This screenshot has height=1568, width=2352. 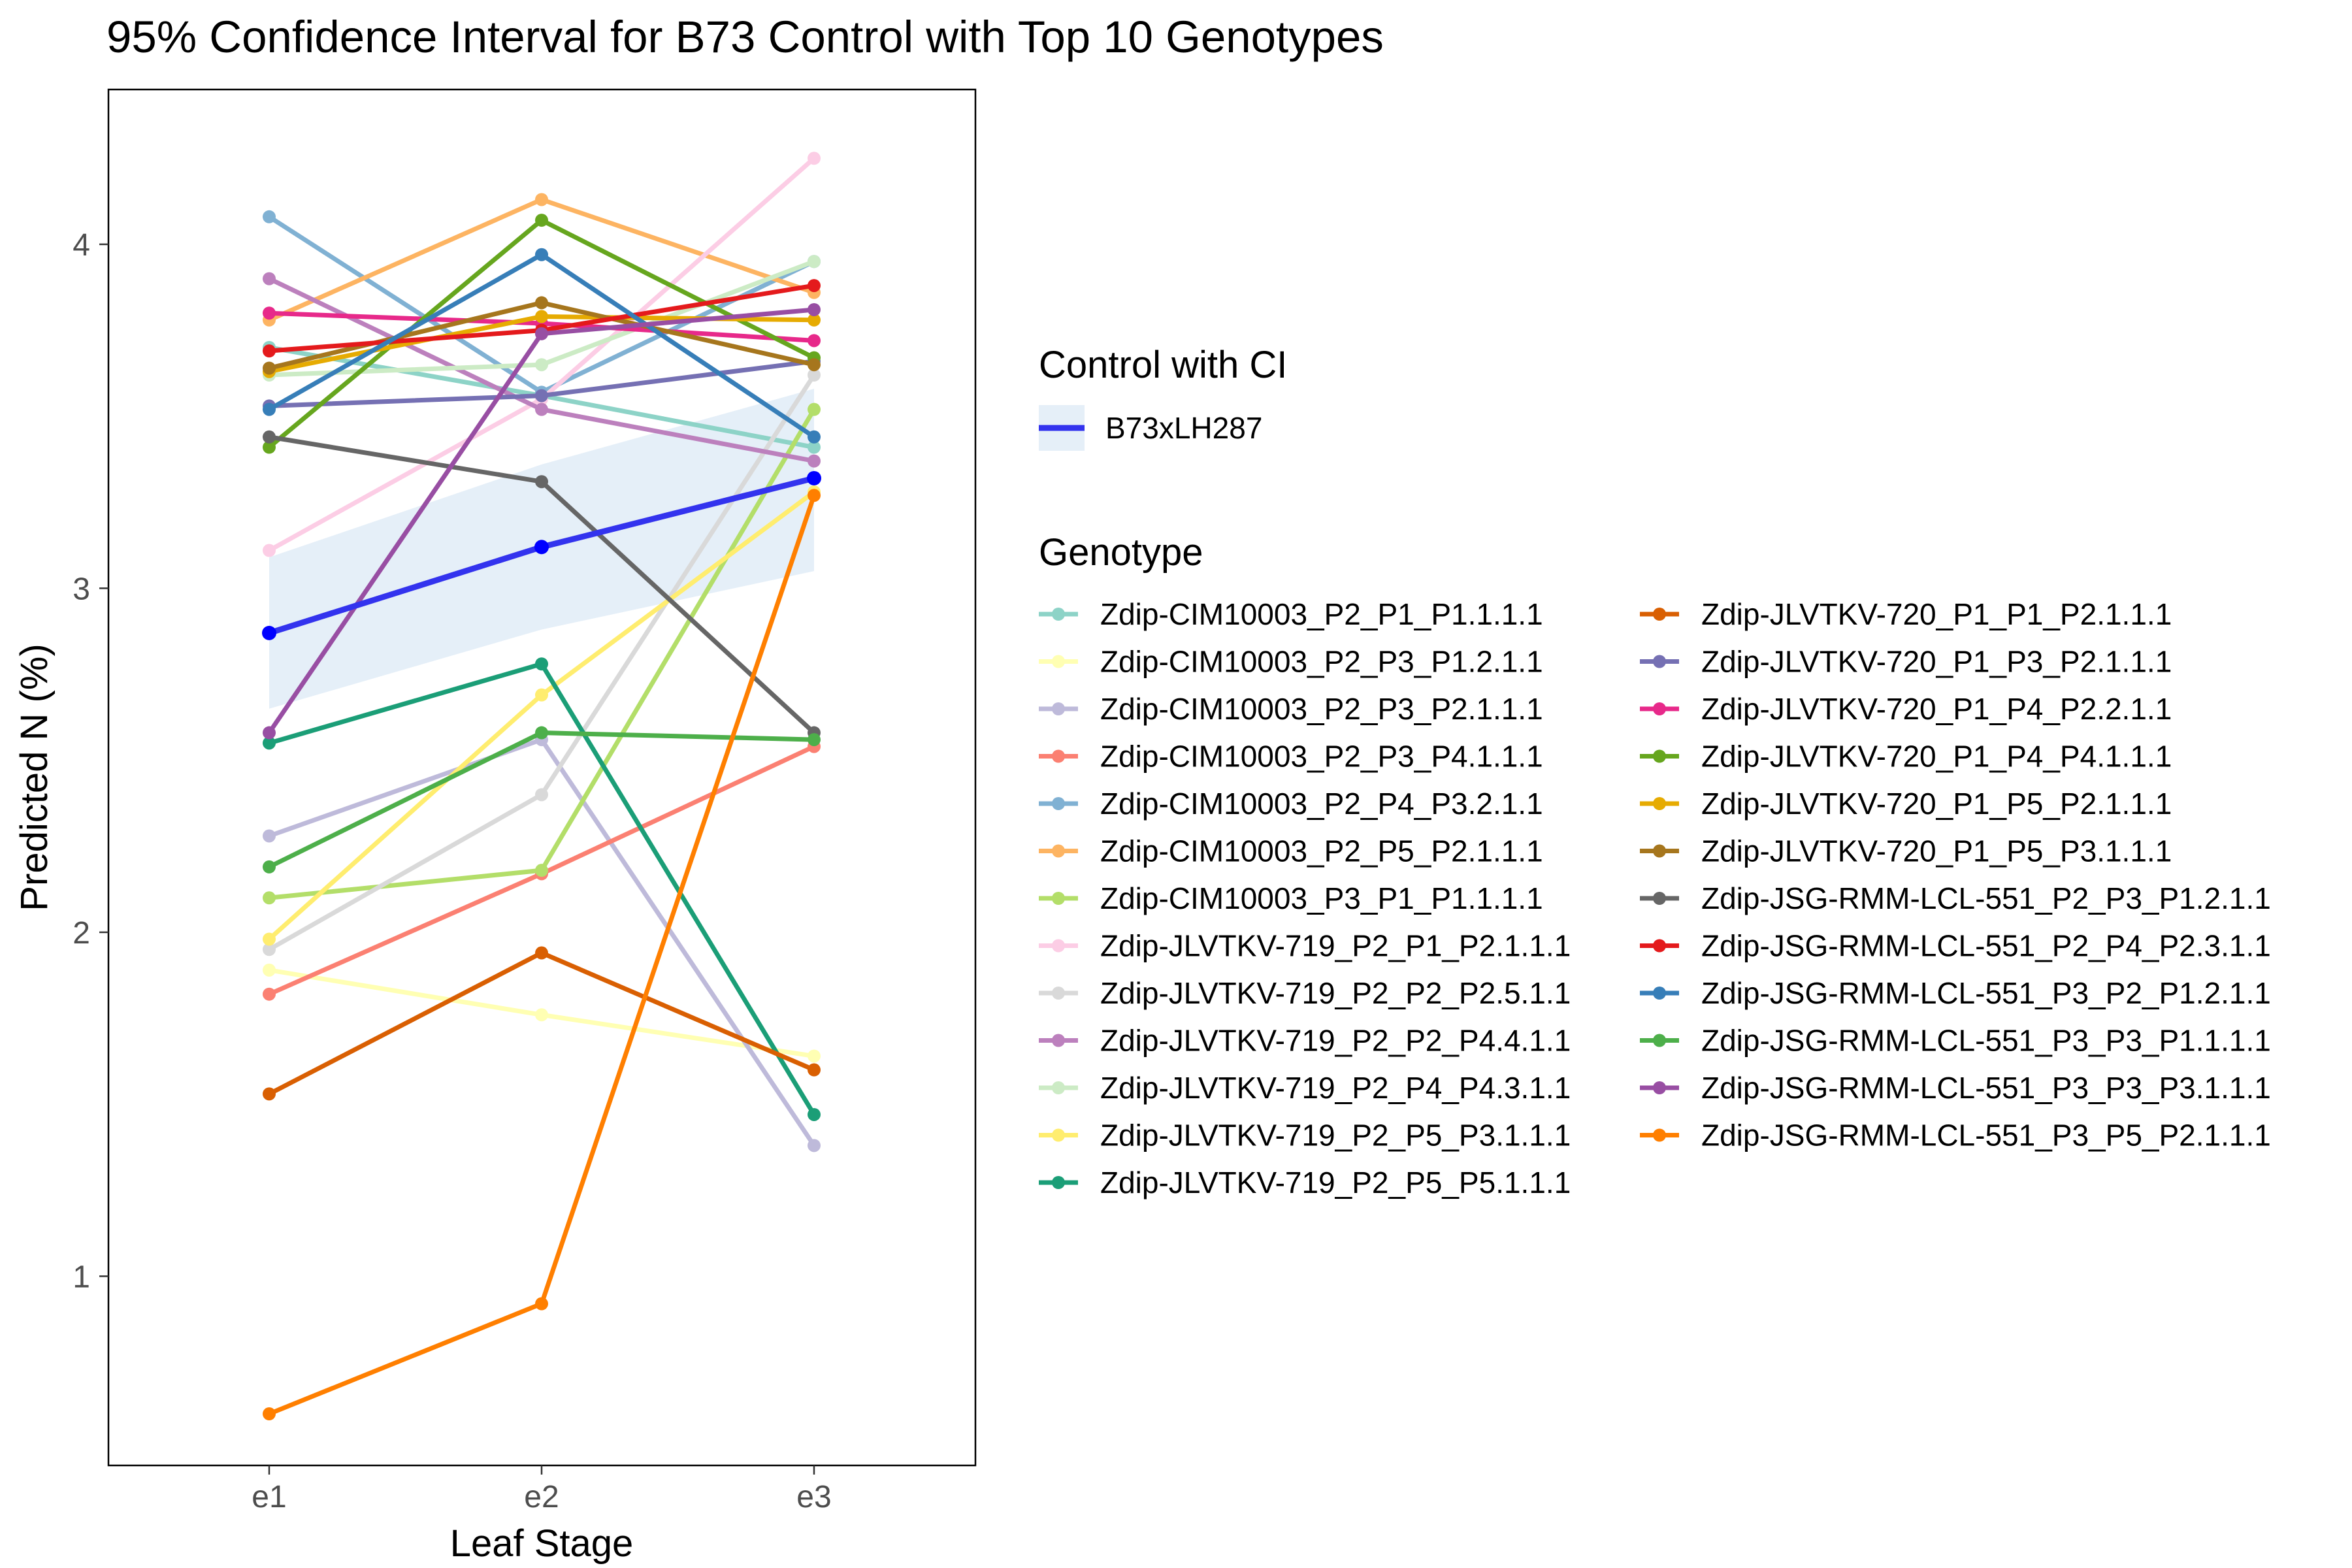 I want to click on legend-label: Zdip-JLVTKV-719_P2_P5_P3.1.1.1, so click(x=1335, y=1135).